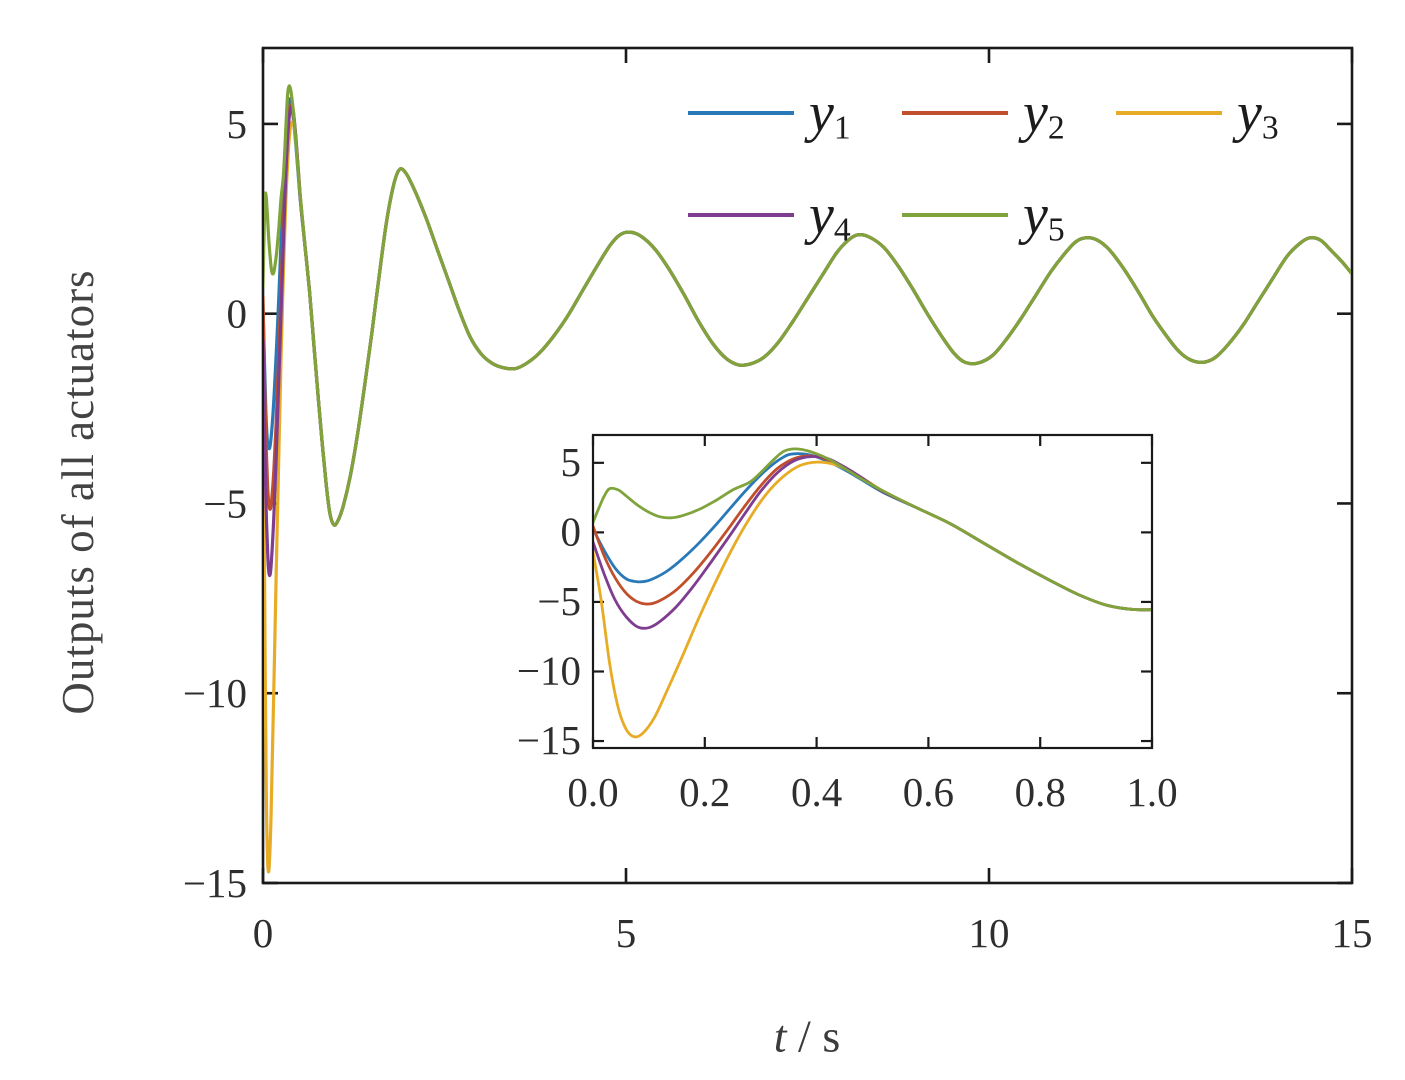  I want to click on legend-item-y2: y2, so click(983, 113).